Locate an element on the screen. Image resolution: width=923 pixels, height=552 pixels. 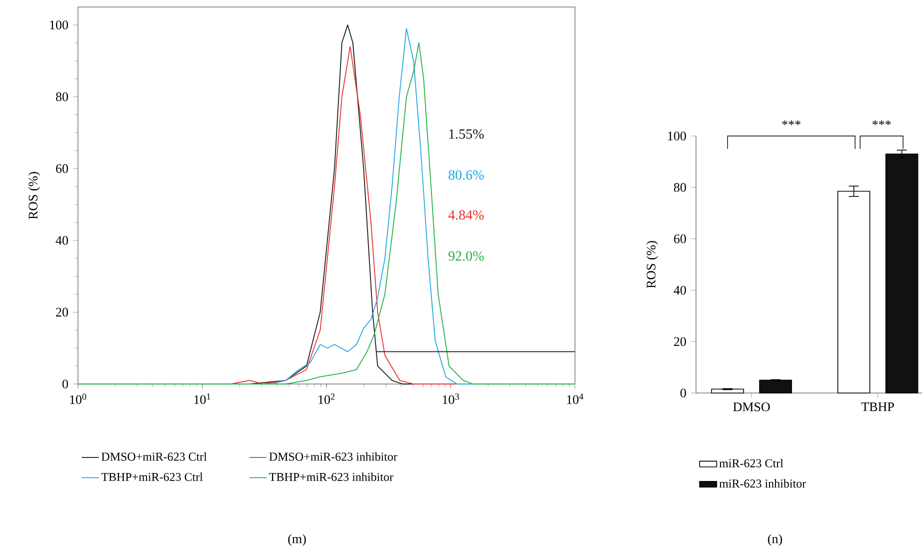
x-tick-label: 10$^{2}$ is located at coordinates (326, 399).